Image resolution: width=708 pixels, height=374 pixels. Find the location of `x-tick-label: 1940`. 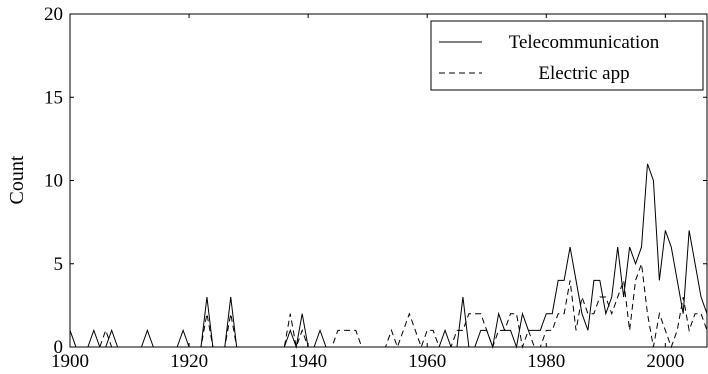

x-tick-label: 1940 is located at coordinates (308, 361).